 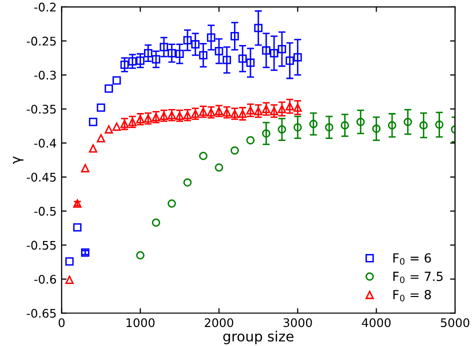 I want to click on legend-label: F$_{0}$ = 7.5, so click(x=418, y=278).